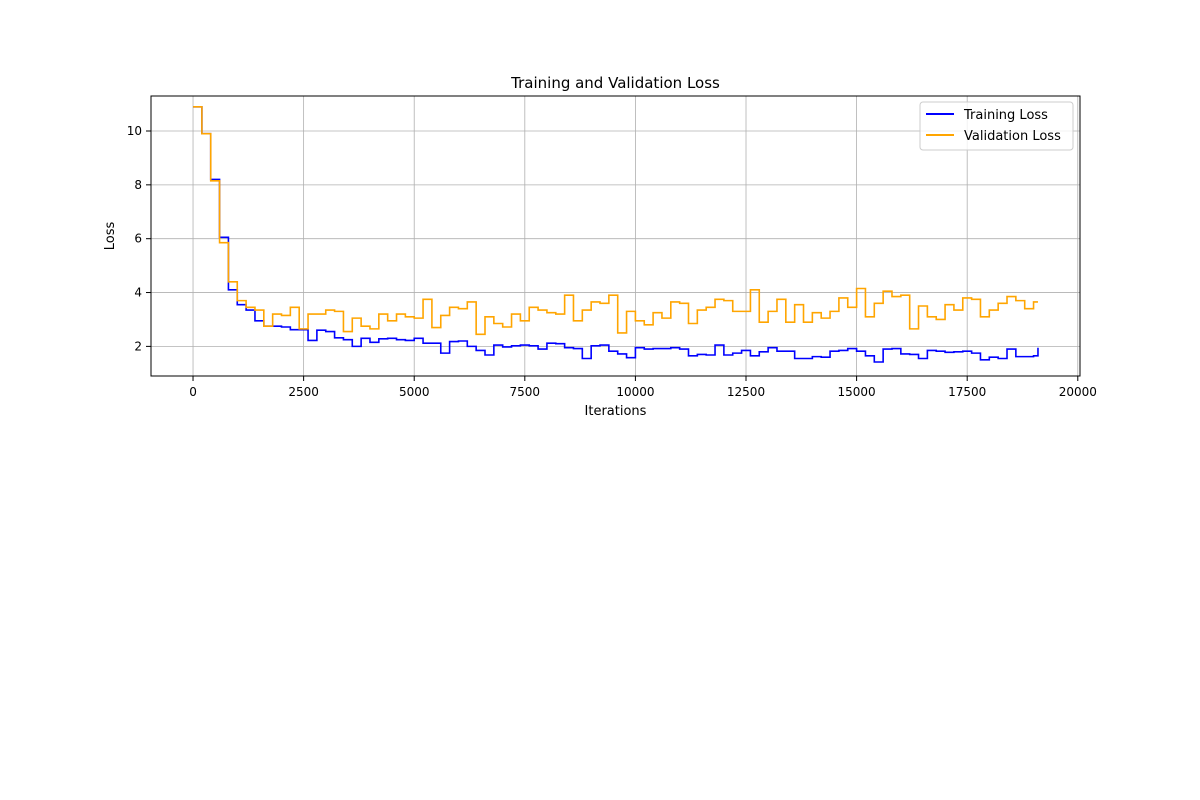 The height and width of the screenshot is (800, 1200). Describe the element at coordinates (138, 239) in the screenshot. I see `y-tick-label: 6` at that location.